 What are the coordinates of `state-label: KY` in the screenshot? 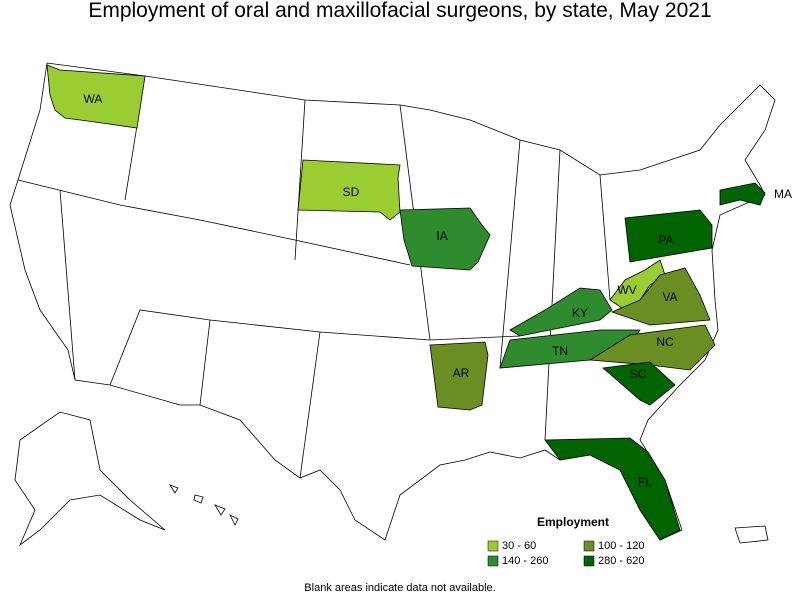 It's located at (580, 313).